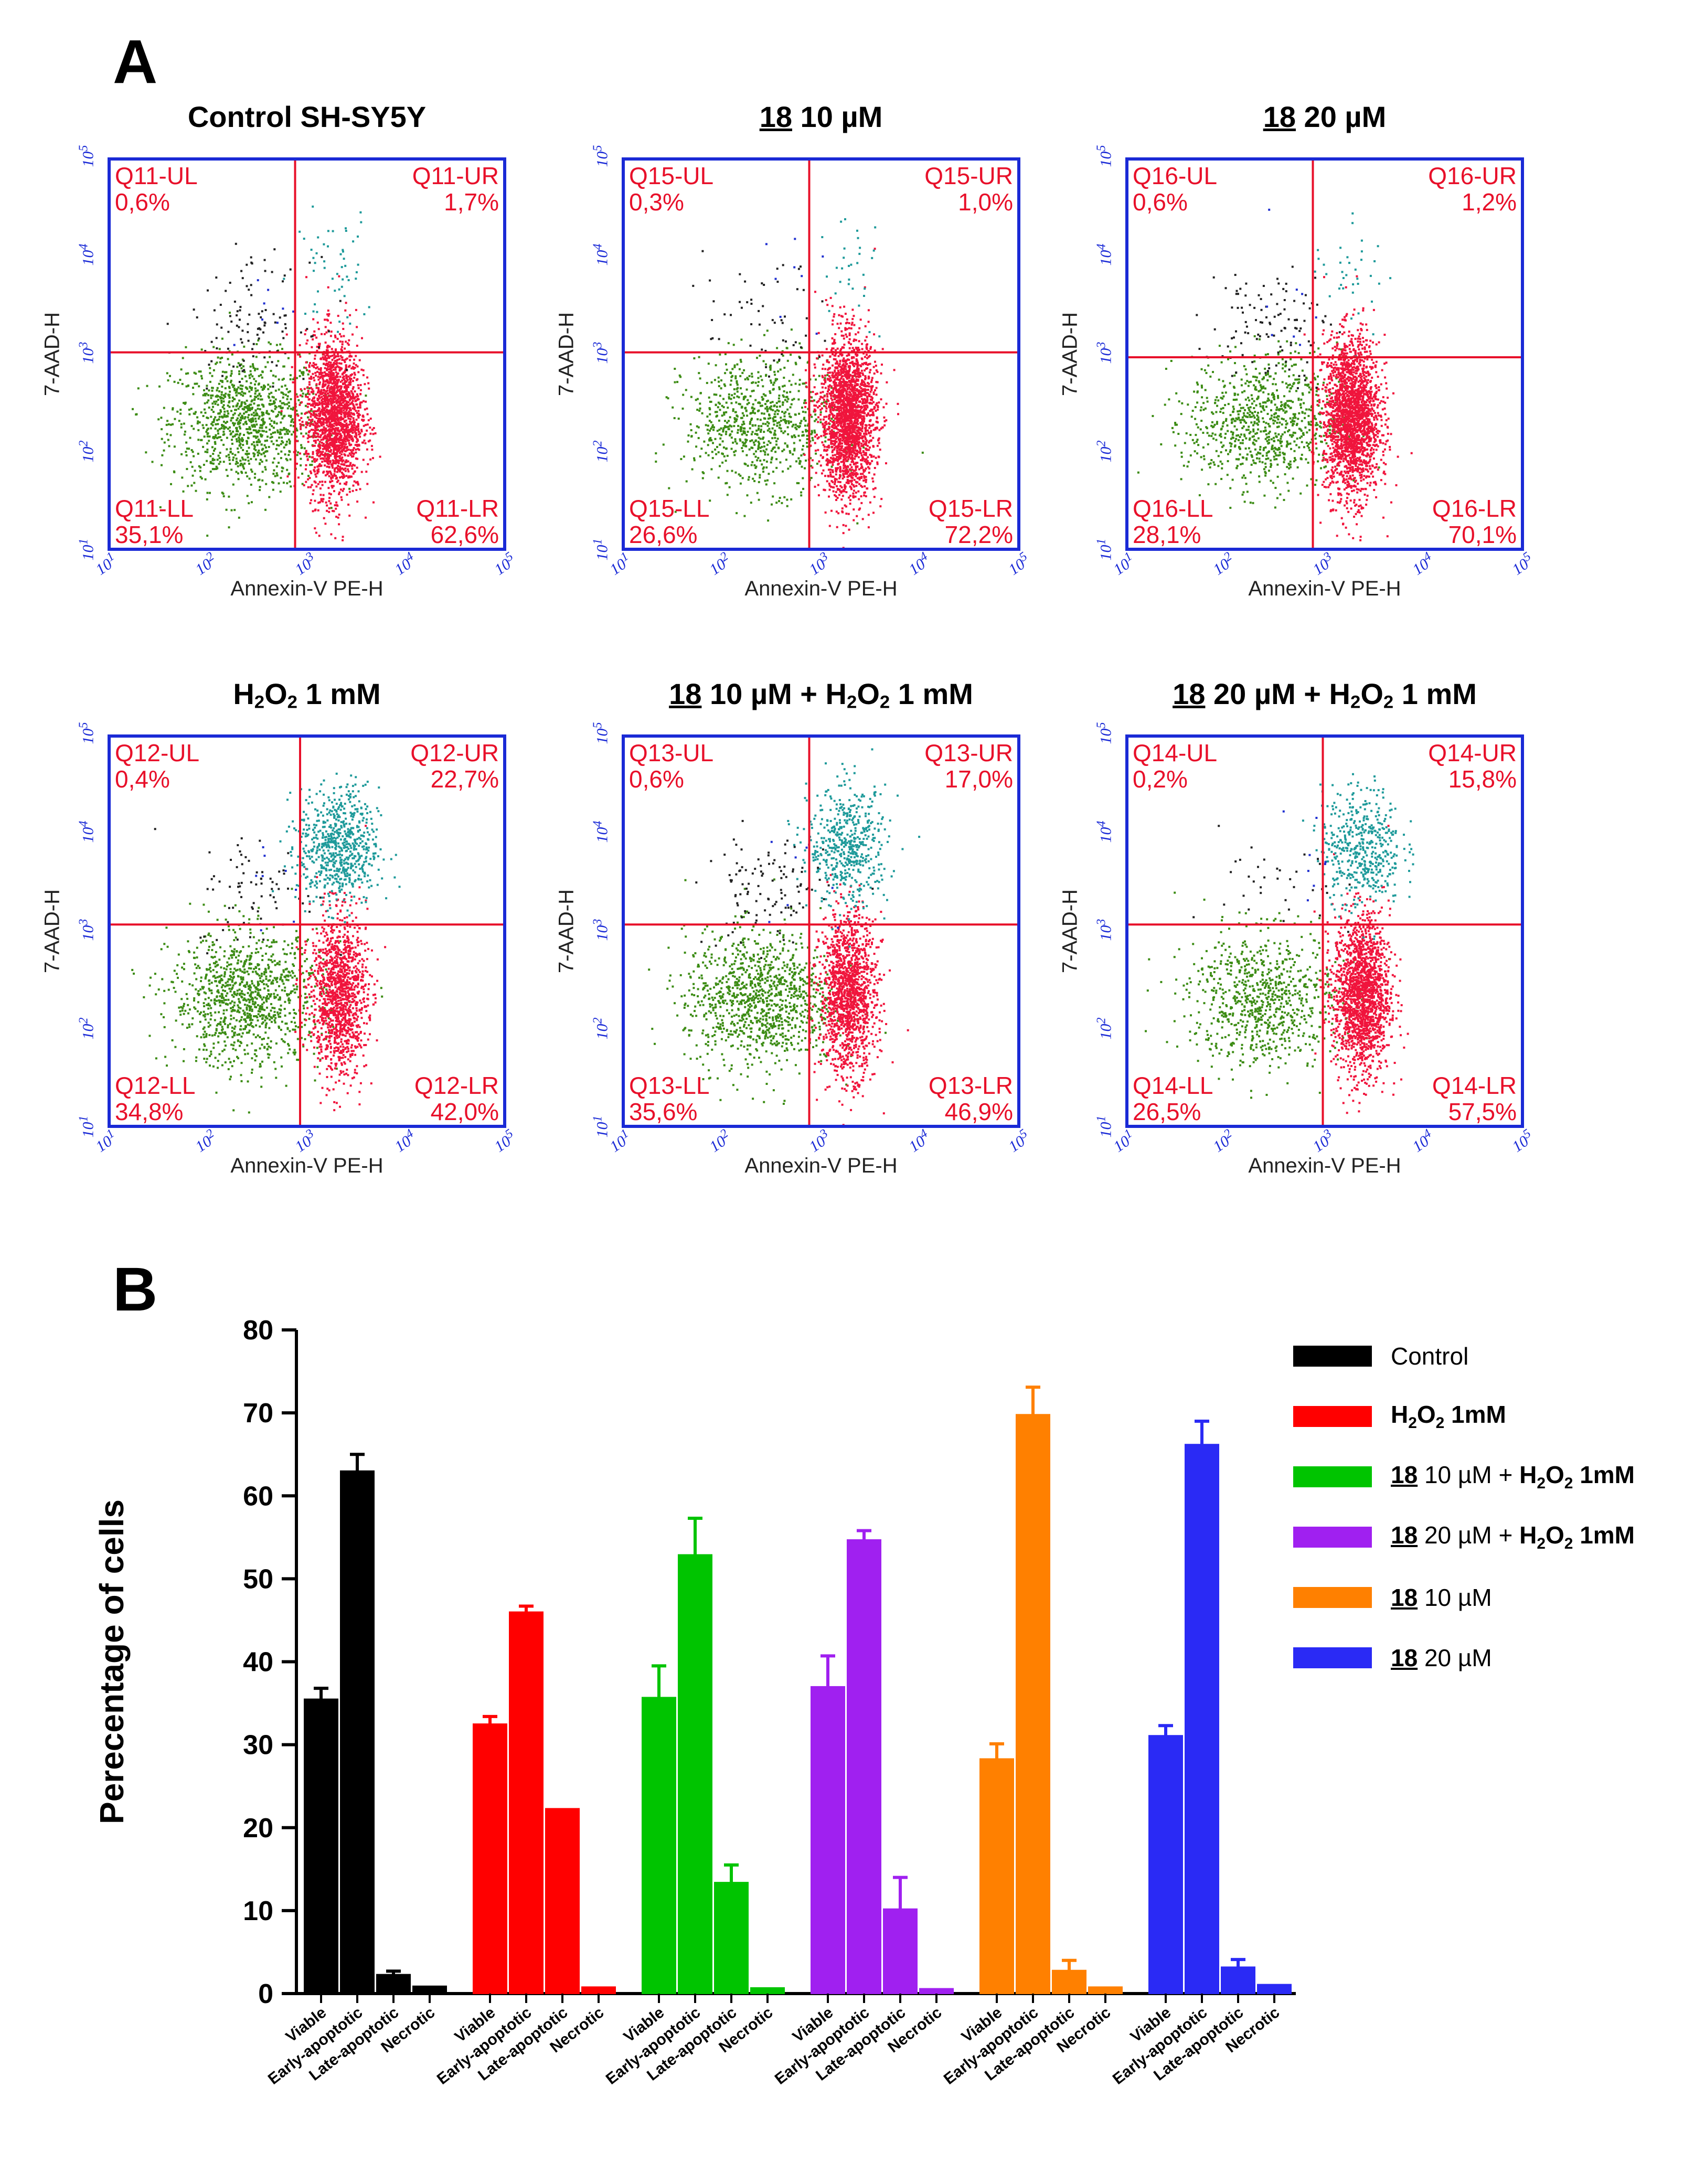  Describe the element at coordinates (265, 1994) in the screenshot. I see `y-tick-label: 0` at that location.